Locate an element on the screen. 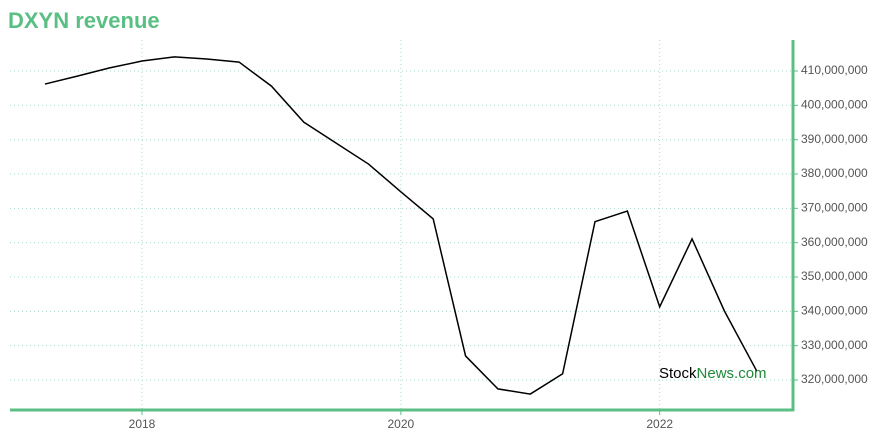 Image resolution: width=880 pixels, height=440 pixels. y-tick-label: 370,000,000 is located at coordinates (834, 208).